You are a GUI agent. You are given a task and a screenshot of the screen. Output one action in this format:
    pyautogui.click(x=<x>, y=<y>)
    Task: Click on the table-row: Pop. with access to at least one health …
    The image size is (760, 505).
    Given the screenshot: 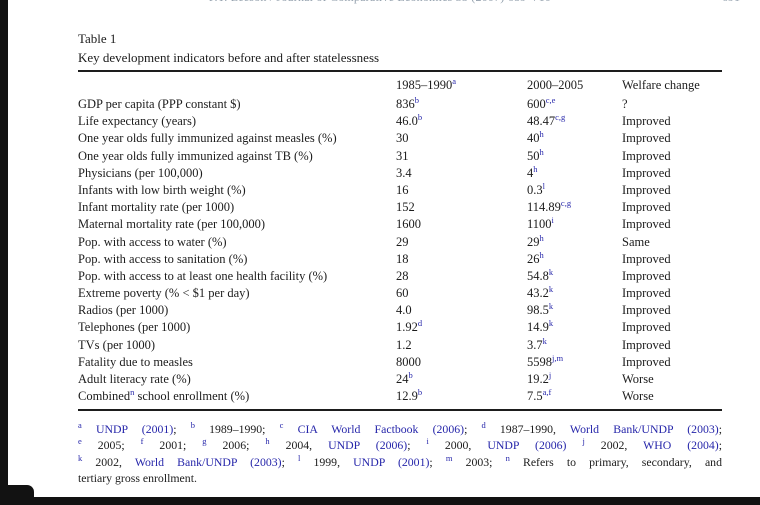 What is the action you would take?
    pyautogui.click(x=400, y=275)
    